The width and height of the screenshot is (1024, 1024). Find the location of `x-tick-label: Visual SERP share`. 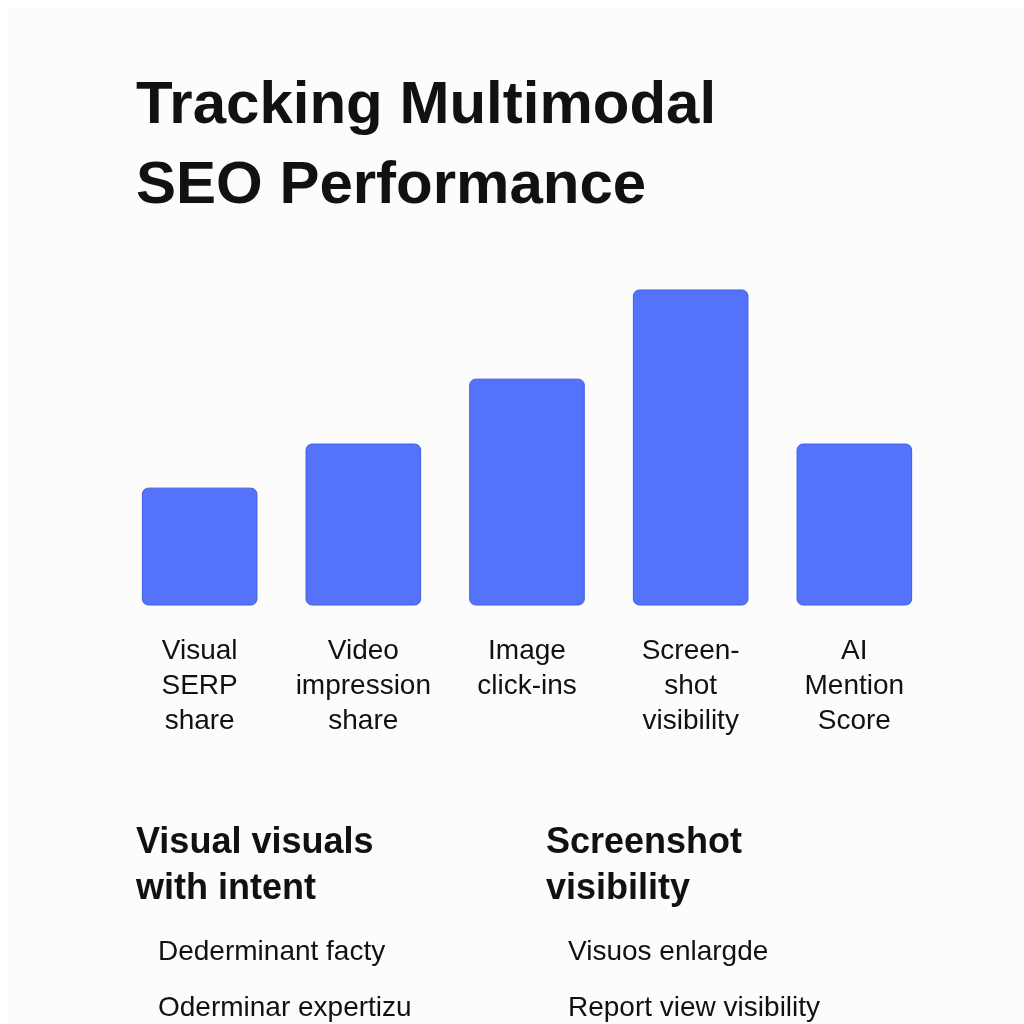

x-tick-label: Visual SERP share is located at coordinates (199, 684).